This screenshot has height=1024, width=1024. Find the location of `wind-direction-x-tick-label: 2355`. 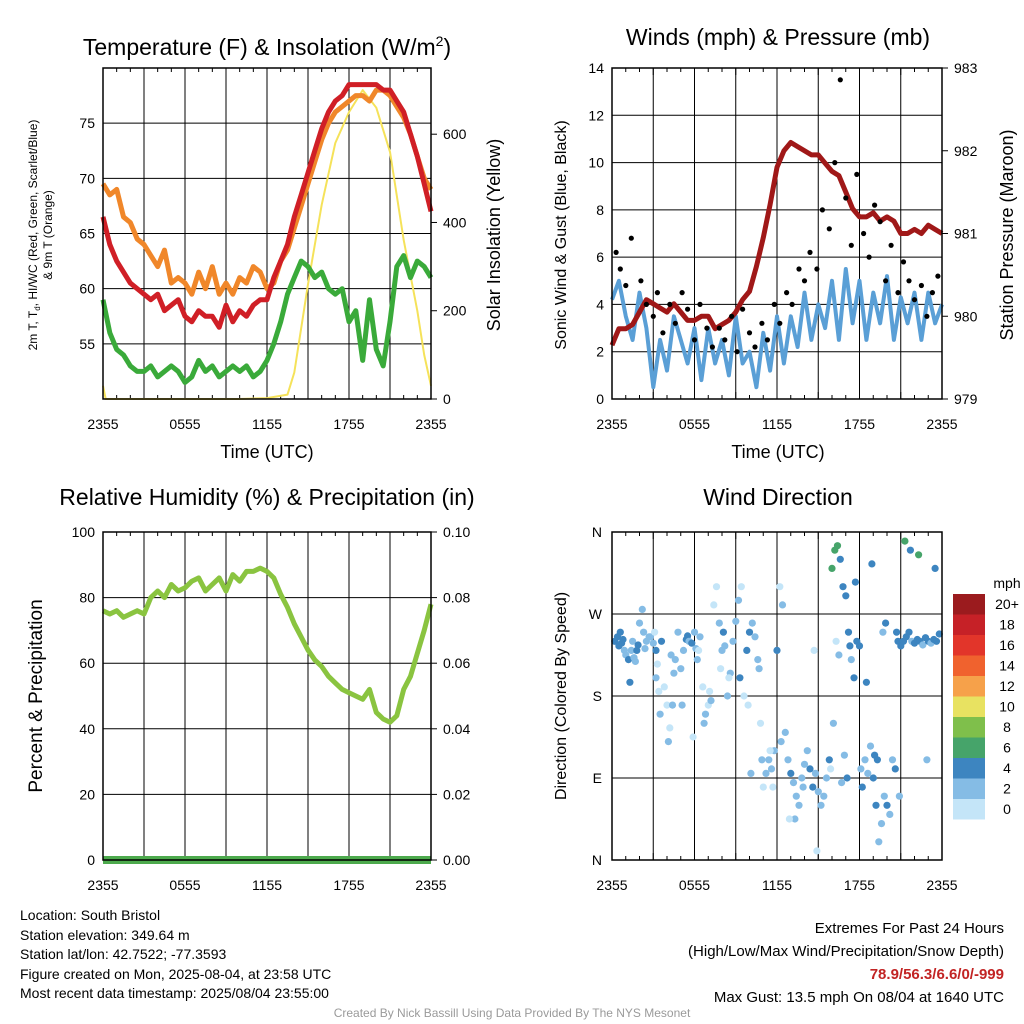

wind-direction-x-tick-label: 2355 is located at coordinates (611, 885).